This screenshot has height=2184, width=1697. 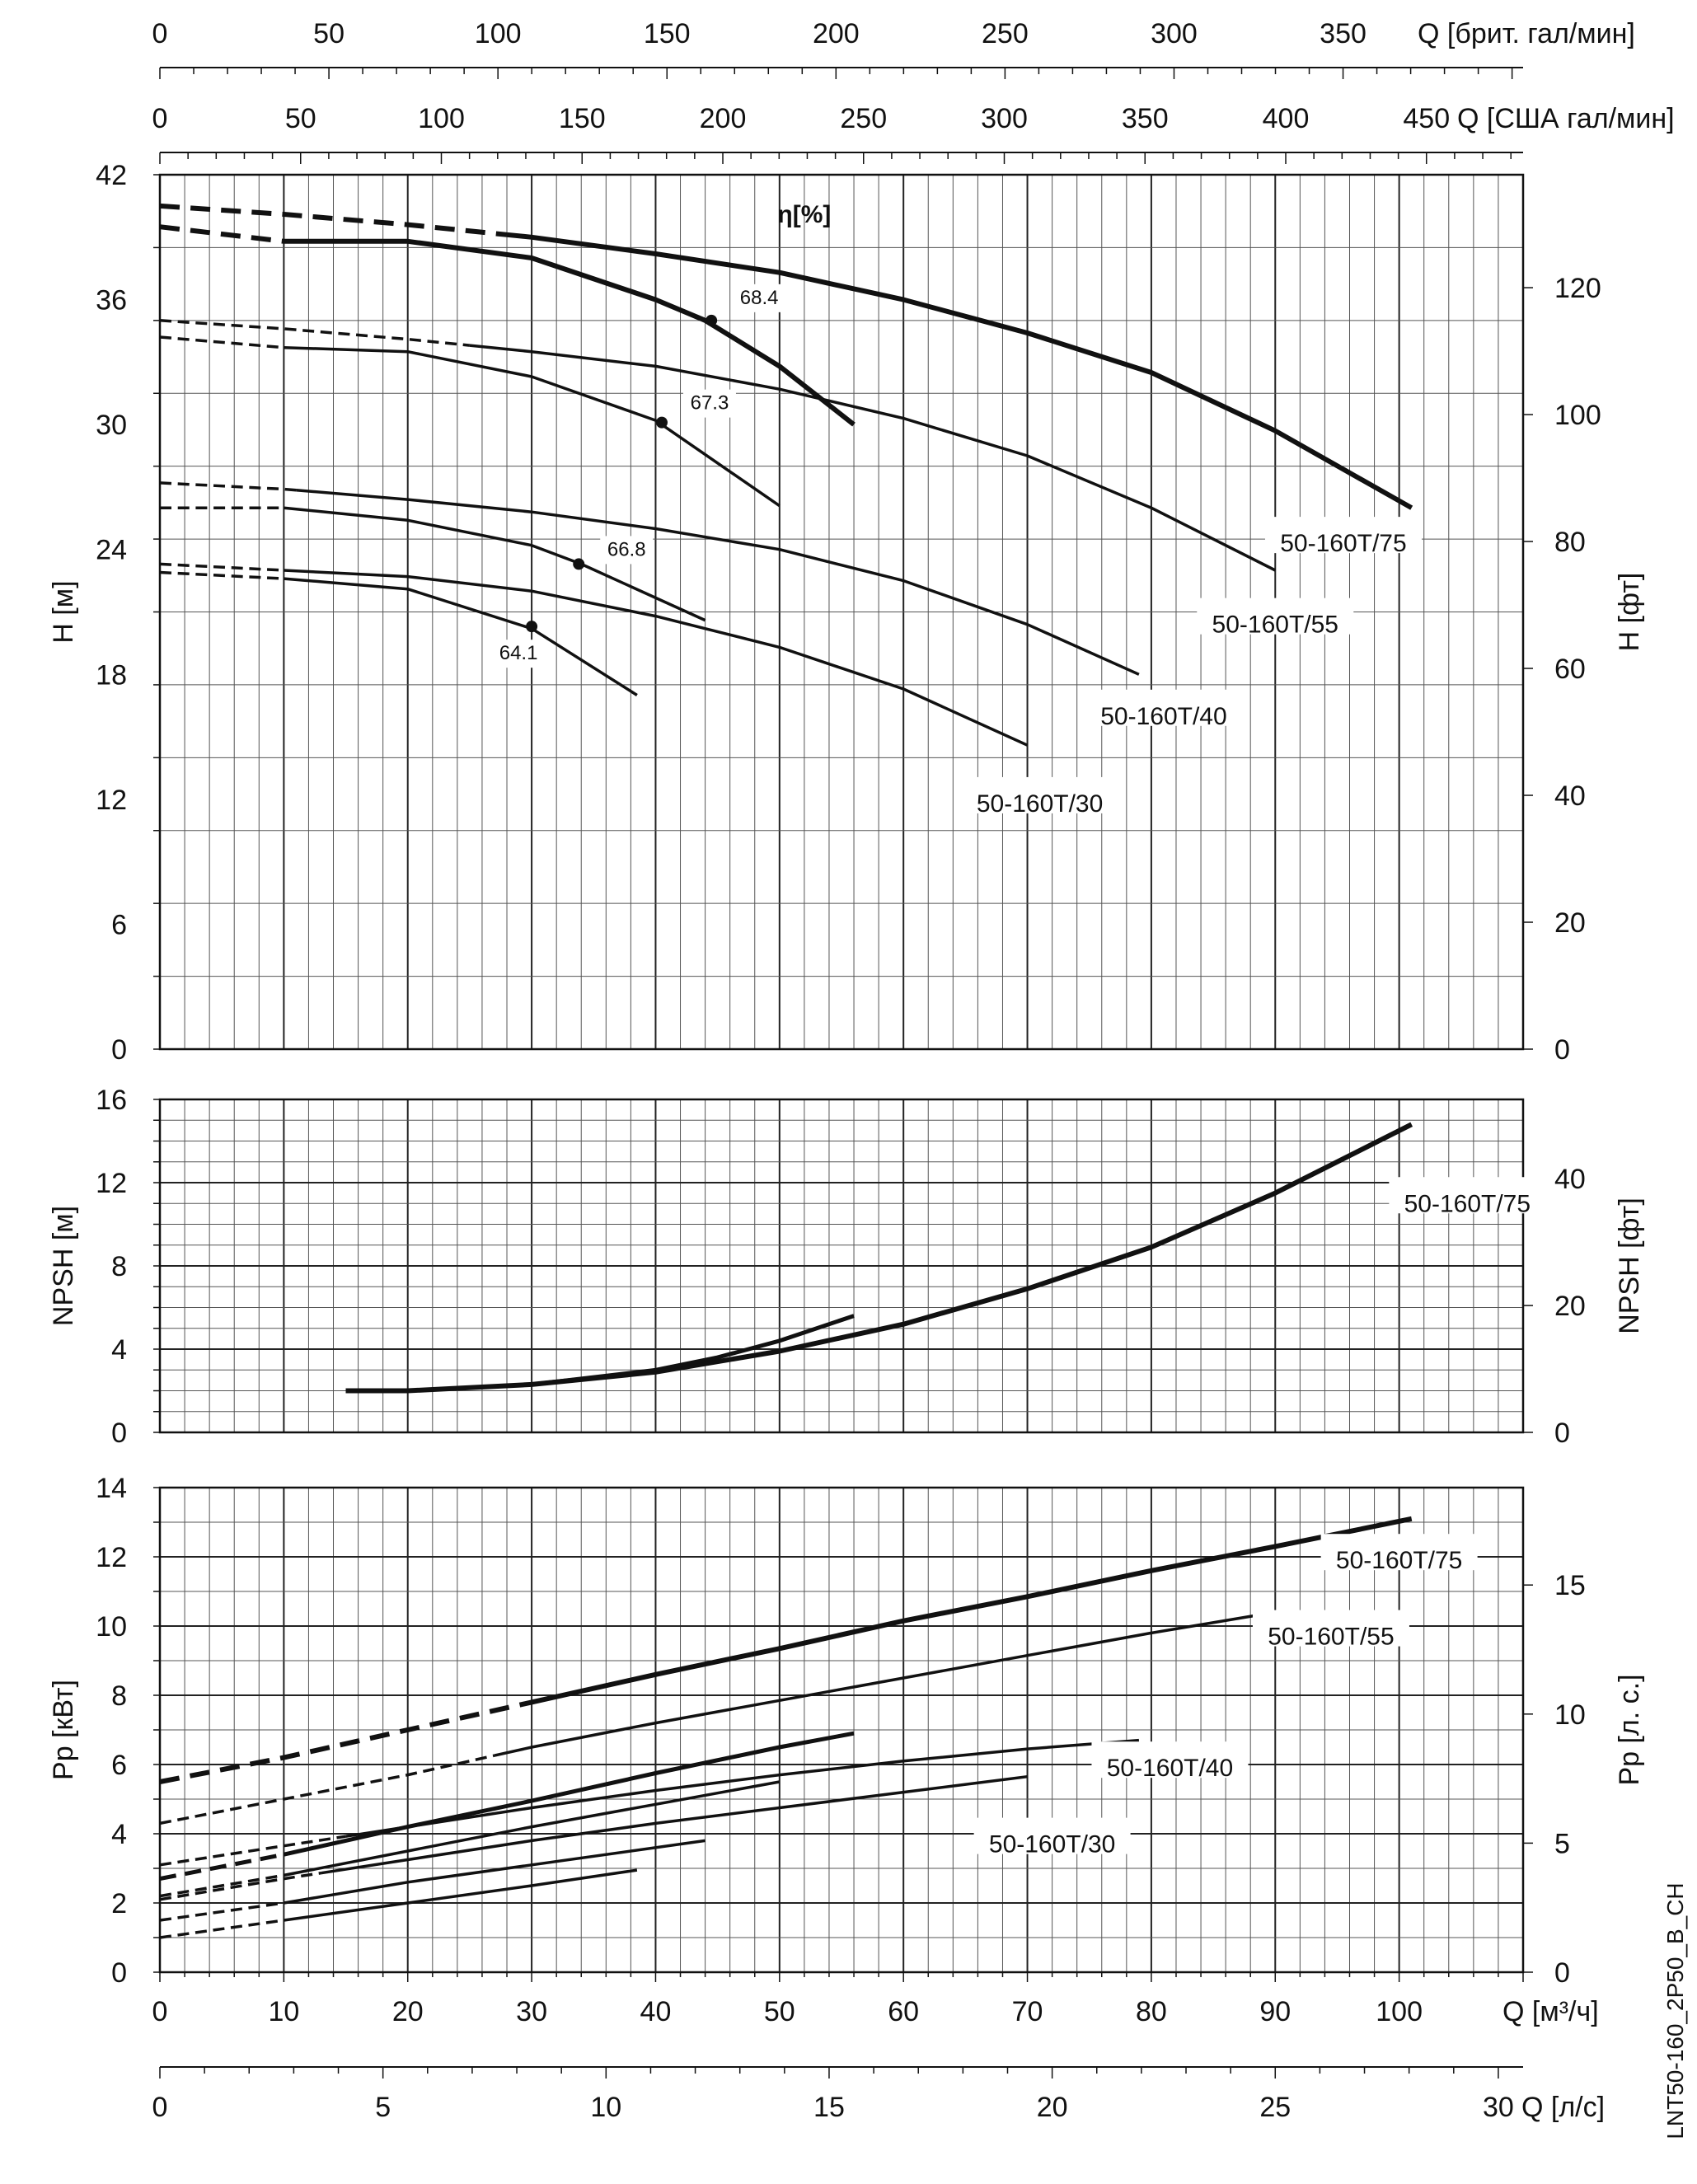 What do you see at coordinates (119, 1696) in the screenshot?
I see `y-tick-label: 8` at bounding box center [119, 1696].